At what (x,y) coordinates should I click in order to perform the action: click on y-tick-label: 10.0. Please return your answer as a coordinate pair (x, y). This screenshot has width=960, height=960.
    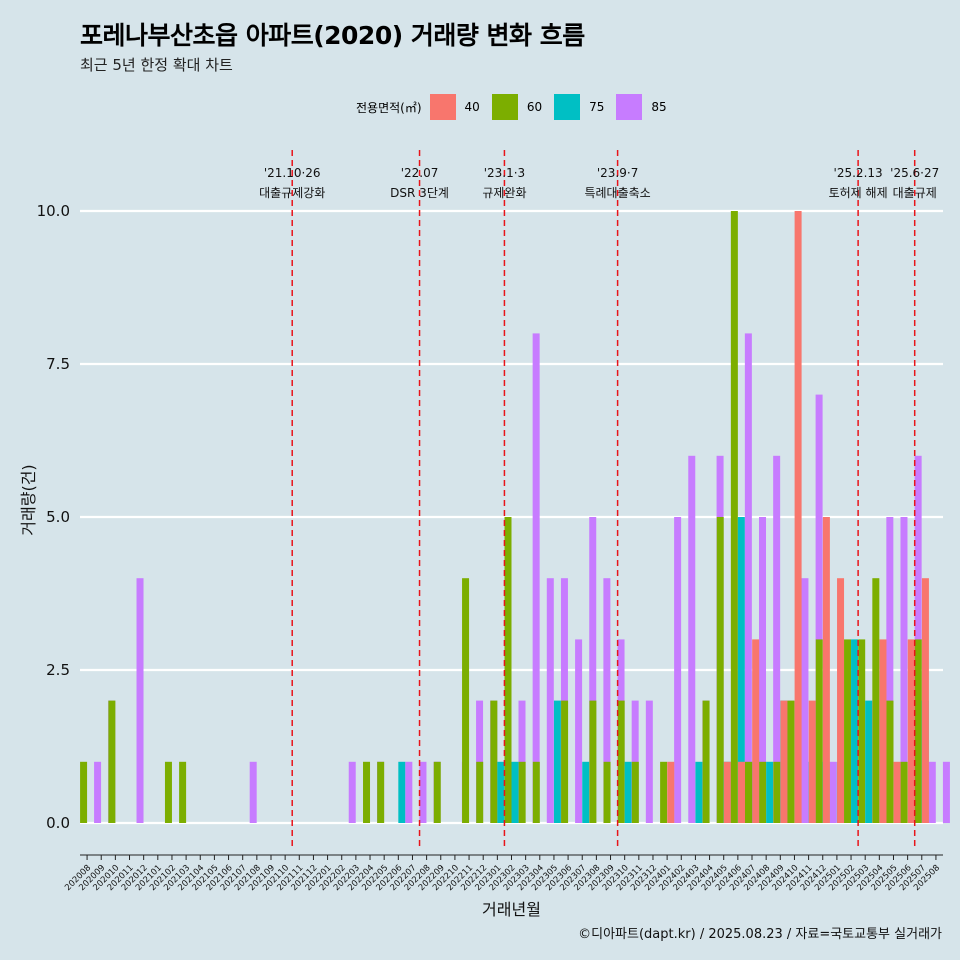
    Looking at the image, I should click on (53, 211).